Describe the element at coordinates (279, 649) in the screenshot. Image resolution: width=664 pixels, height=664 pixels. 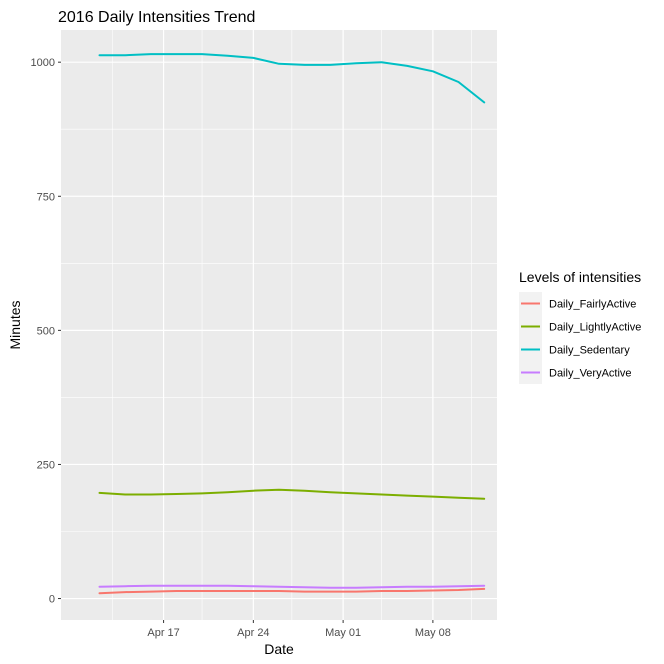
I see `x-axis-title: Date` at that location.